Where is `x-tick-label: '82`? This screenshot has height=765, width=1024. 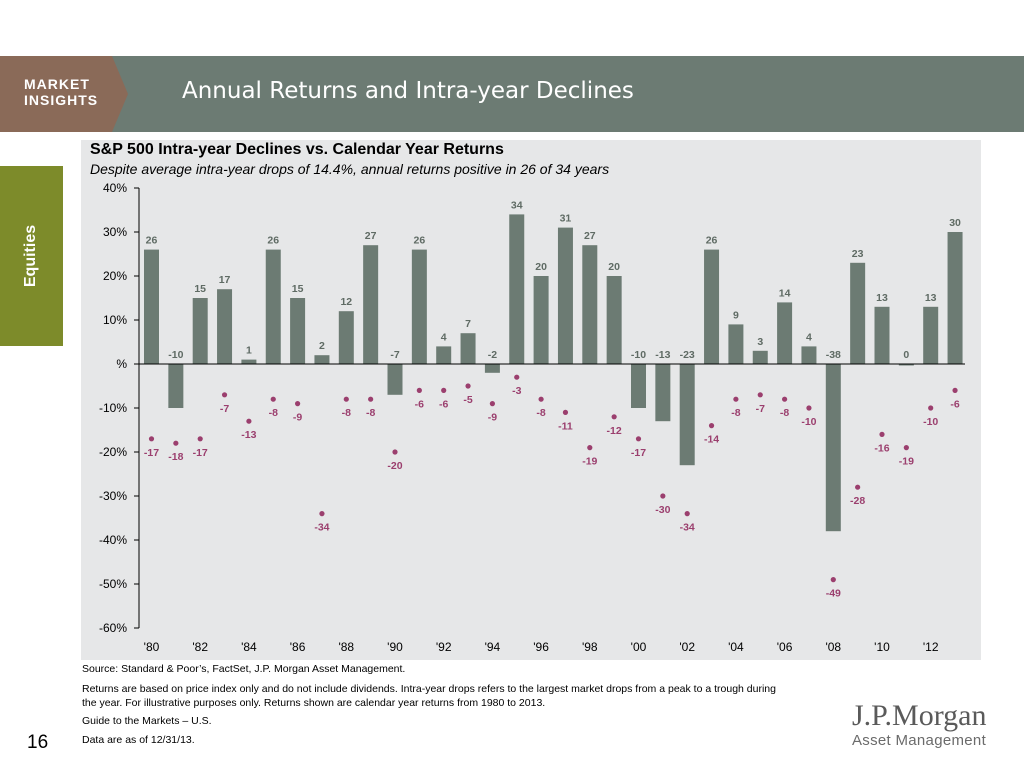 x-tick-label: '82 is located at coordinates (200, 647).